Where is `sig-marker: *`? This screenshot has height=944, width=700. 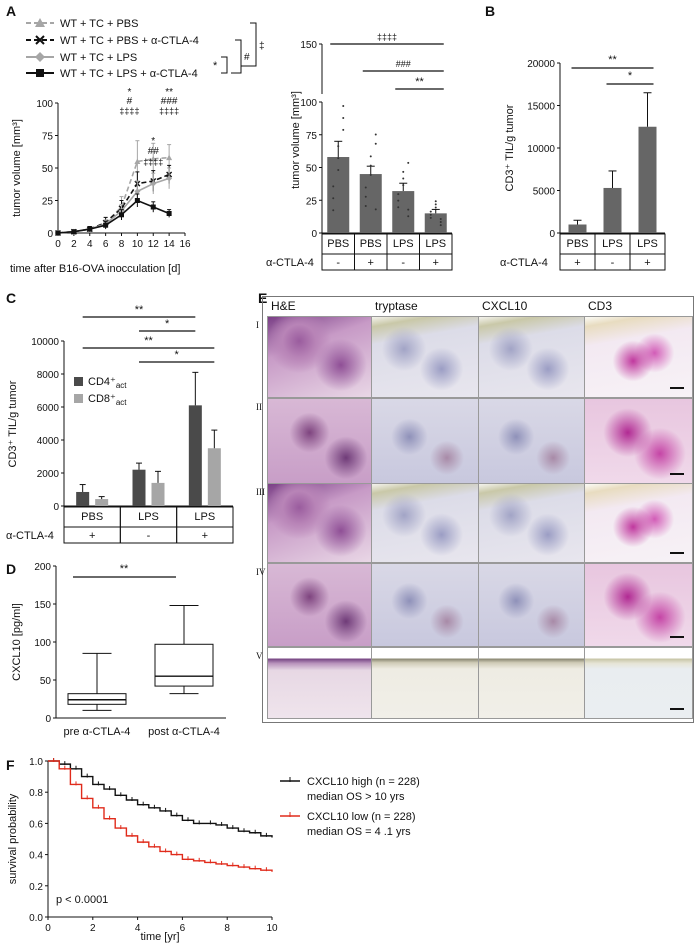
sig-marker: * is located at coordinates (215, 66).